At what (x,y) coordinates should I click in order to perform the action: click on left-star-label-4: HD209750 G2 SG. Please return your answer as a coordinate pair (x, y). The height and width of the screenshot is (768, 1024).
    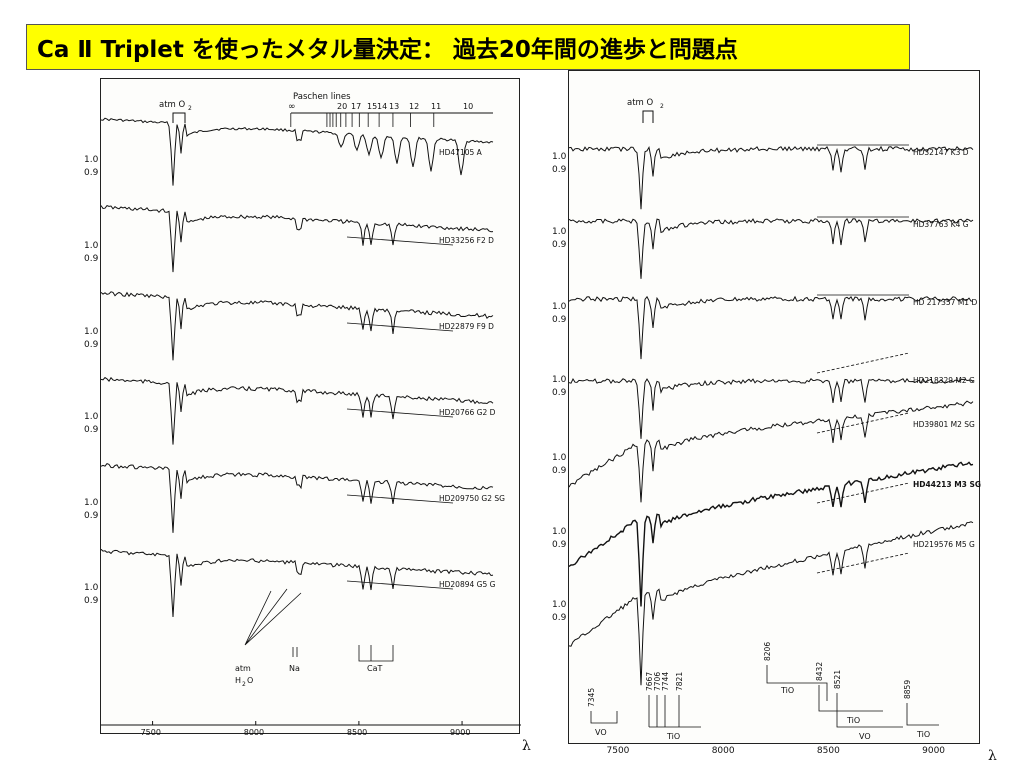
    Looking at the image, I should click on (472, 498).